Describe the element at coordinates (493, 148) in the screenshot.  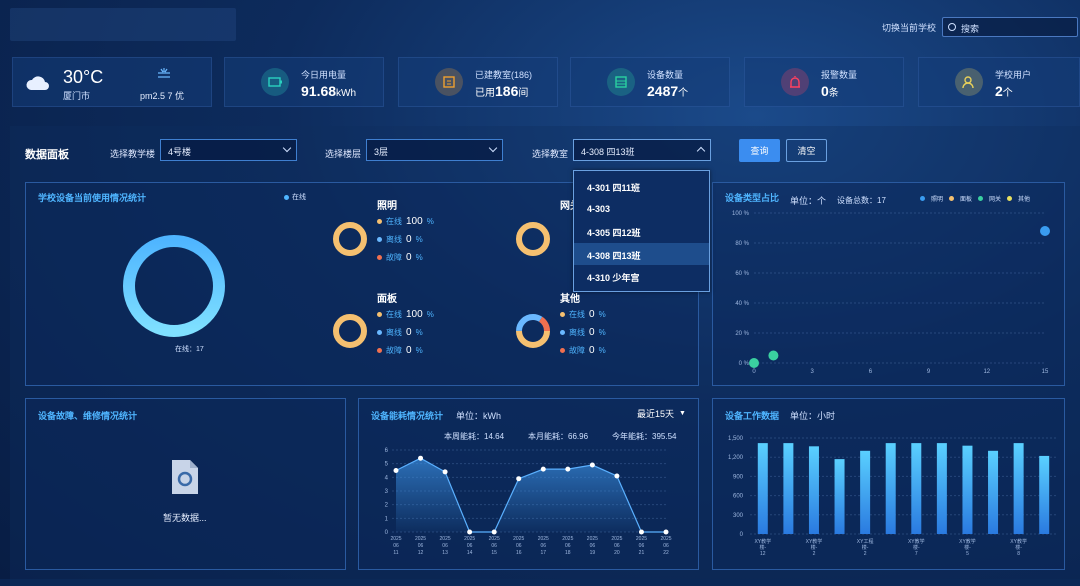
I see `chevron-down-icon` at that location.